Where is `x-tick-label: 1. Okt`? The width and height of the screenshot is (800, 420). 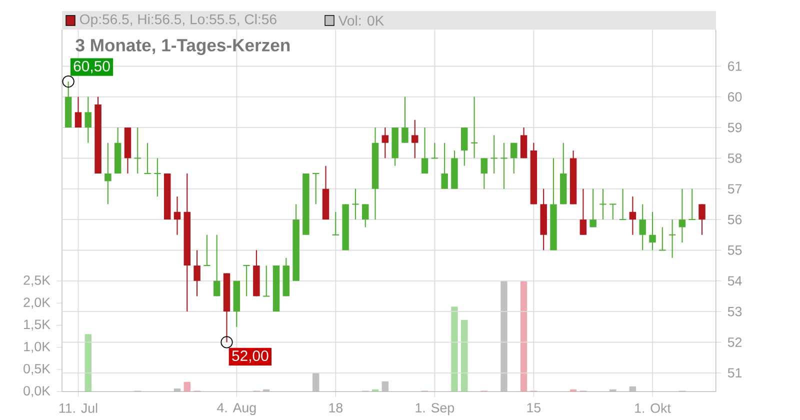
x-tick-label: 1. Okt is located at coordinates (653, 408).